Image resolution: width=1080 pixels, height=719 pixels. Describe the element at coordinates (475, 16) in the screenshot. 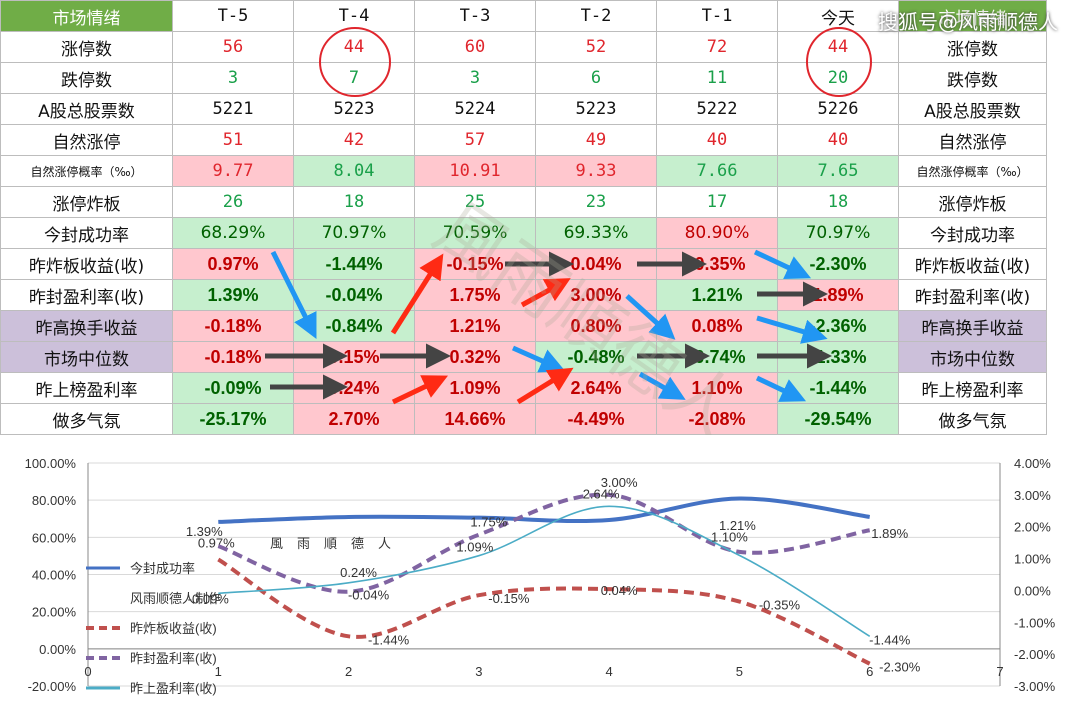

I see `header-cell: T-3` at that location.